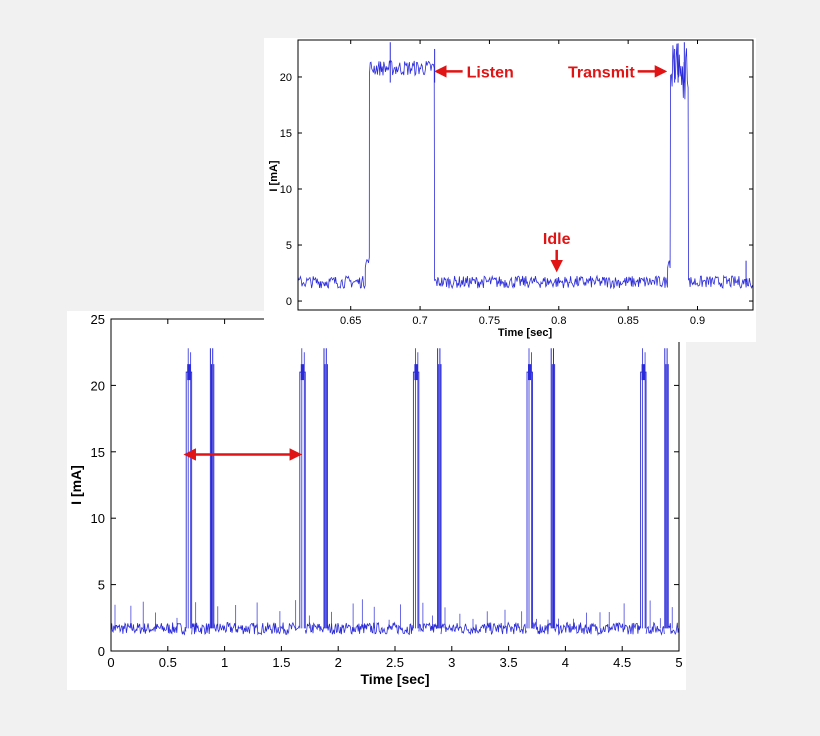 This screenshot has height=736, width=820. Describe the element at coordinates (281, 662) in the screenshot. I see `x-tick-label: 1.5` at that location.